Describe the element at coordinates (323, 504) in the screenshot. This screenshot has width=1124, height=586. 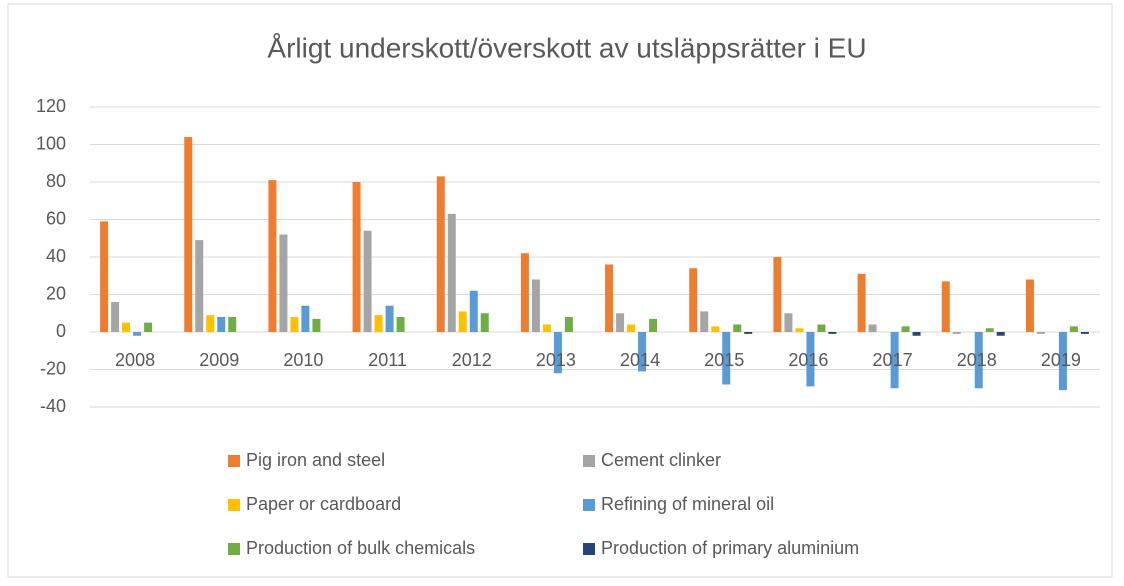
I see `legend-label: Paper or cardboard` at that location.